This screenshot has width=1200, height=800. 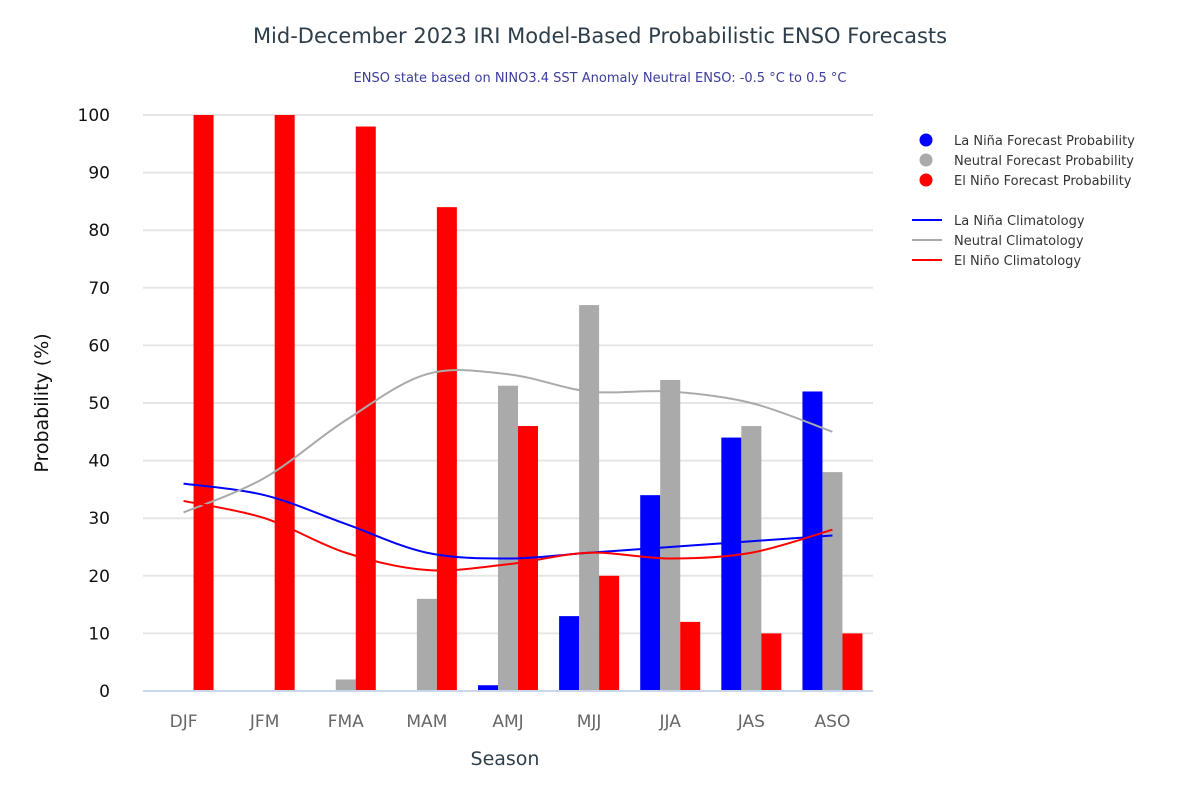 What do you see at coordinates (771, 662) in the screenshot?
I see `bar-el-ni-o-forecast-probability-jas` at bounding box center [771, 662].